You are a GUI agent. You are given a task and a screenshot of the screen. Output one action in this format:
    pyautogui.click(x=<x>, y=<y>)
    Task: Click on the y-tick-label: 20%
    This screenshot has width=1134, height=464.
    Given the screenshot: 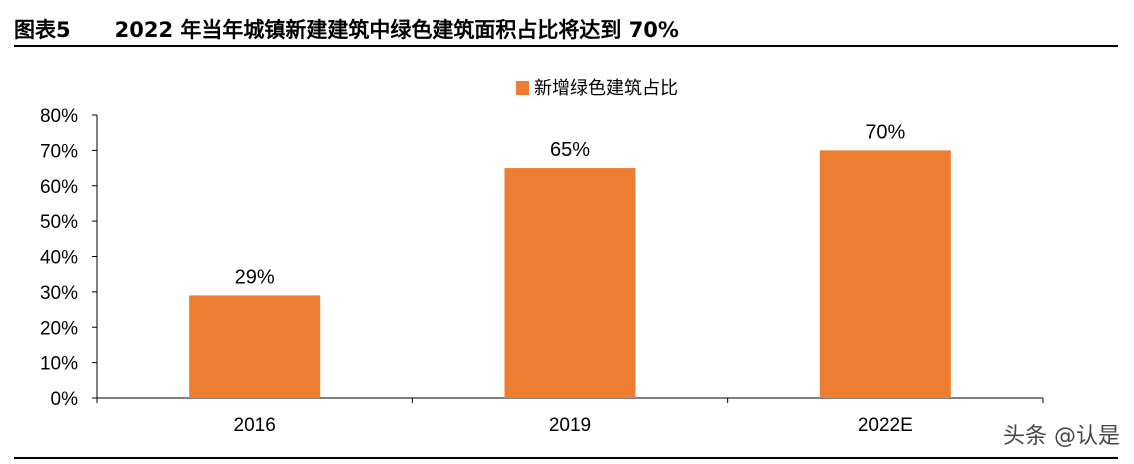 What is the action you would take?
    pyautogui.click(x=59, y=328)
    